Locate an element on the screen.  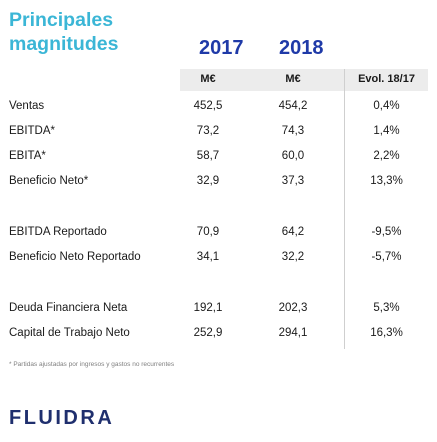
year-2018-heading: 2018 is located at coordinates (301, 48).